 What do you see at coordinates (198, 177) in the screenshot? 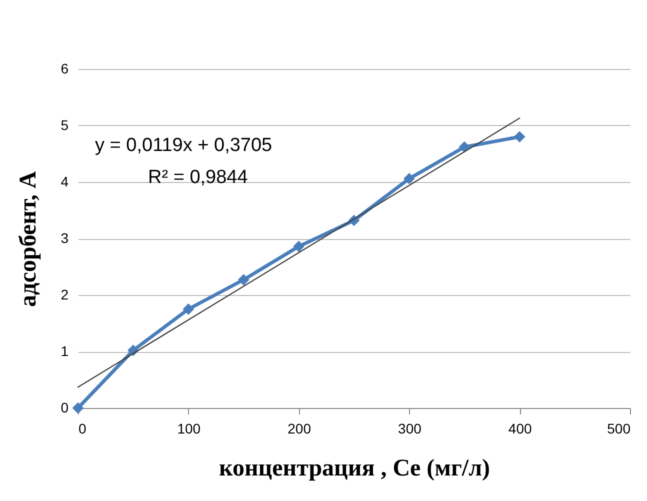
I see `annotation: R² = 0,9844` at bounding box center [198, 177].